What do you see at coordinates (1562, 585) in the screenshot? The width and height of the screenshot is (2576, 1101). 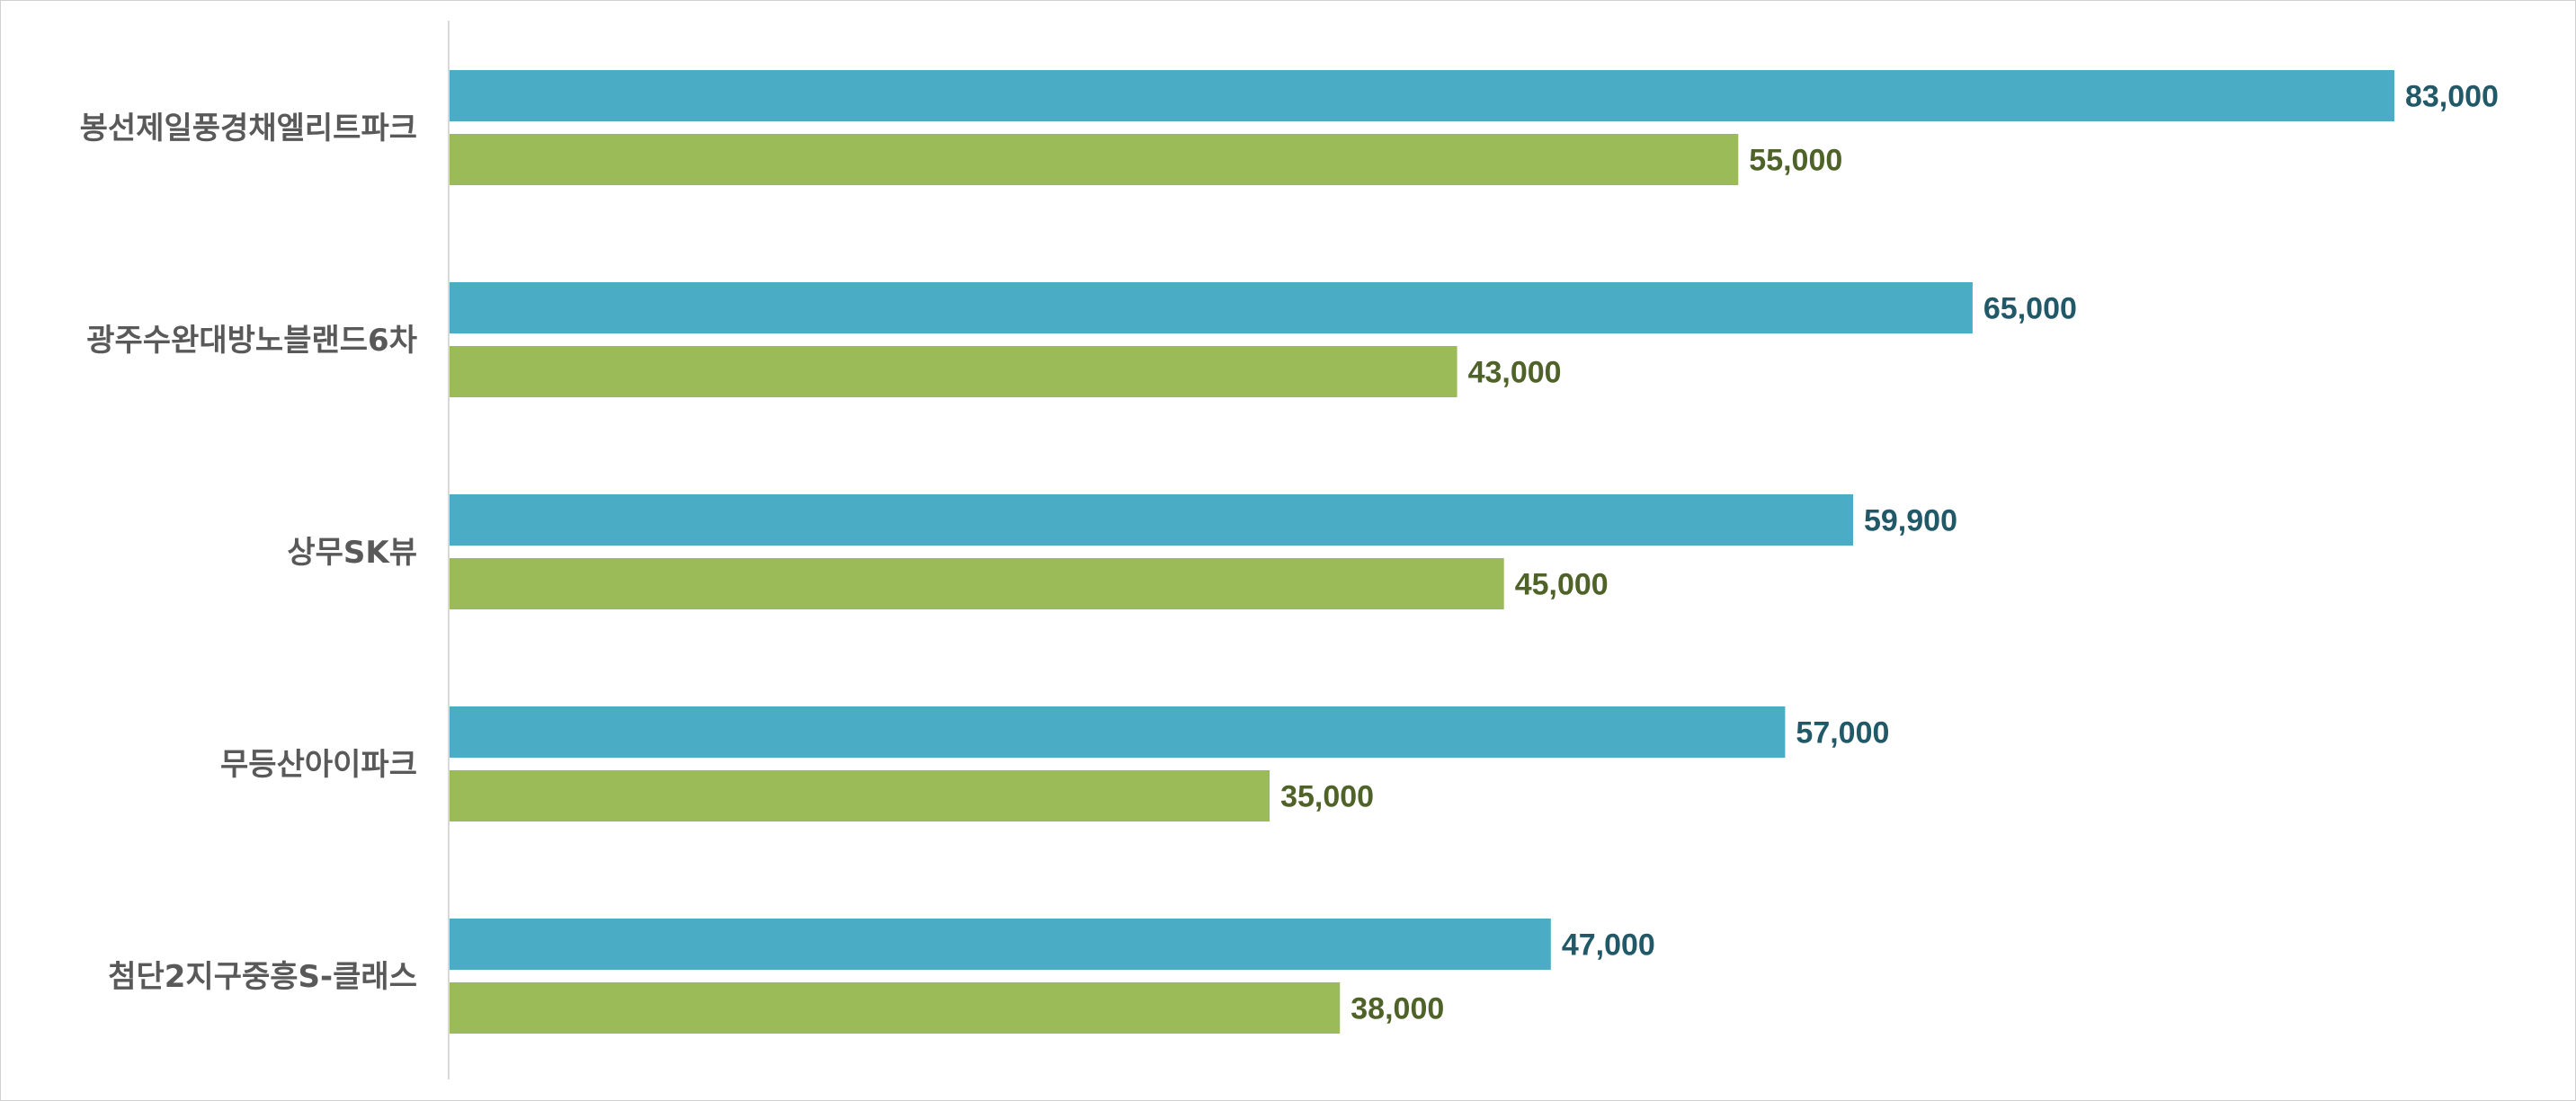 I see `data-label-series-2: 45,000` at bounding box center [1562, 585].